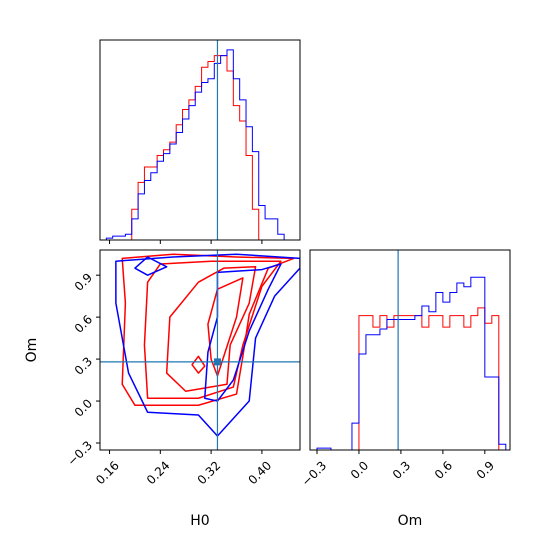 The image size is (550, 550). I want to click on om-histograms, so click(408, 363).